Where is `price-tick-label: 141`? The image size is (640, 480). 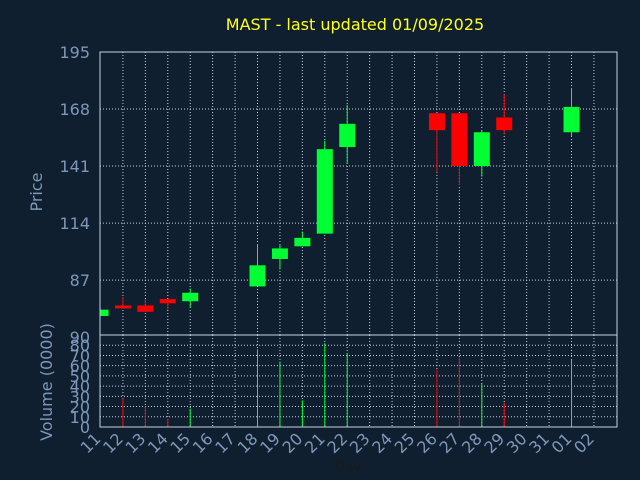
price-tick-label: 141 is located at coordinates (74, 166).